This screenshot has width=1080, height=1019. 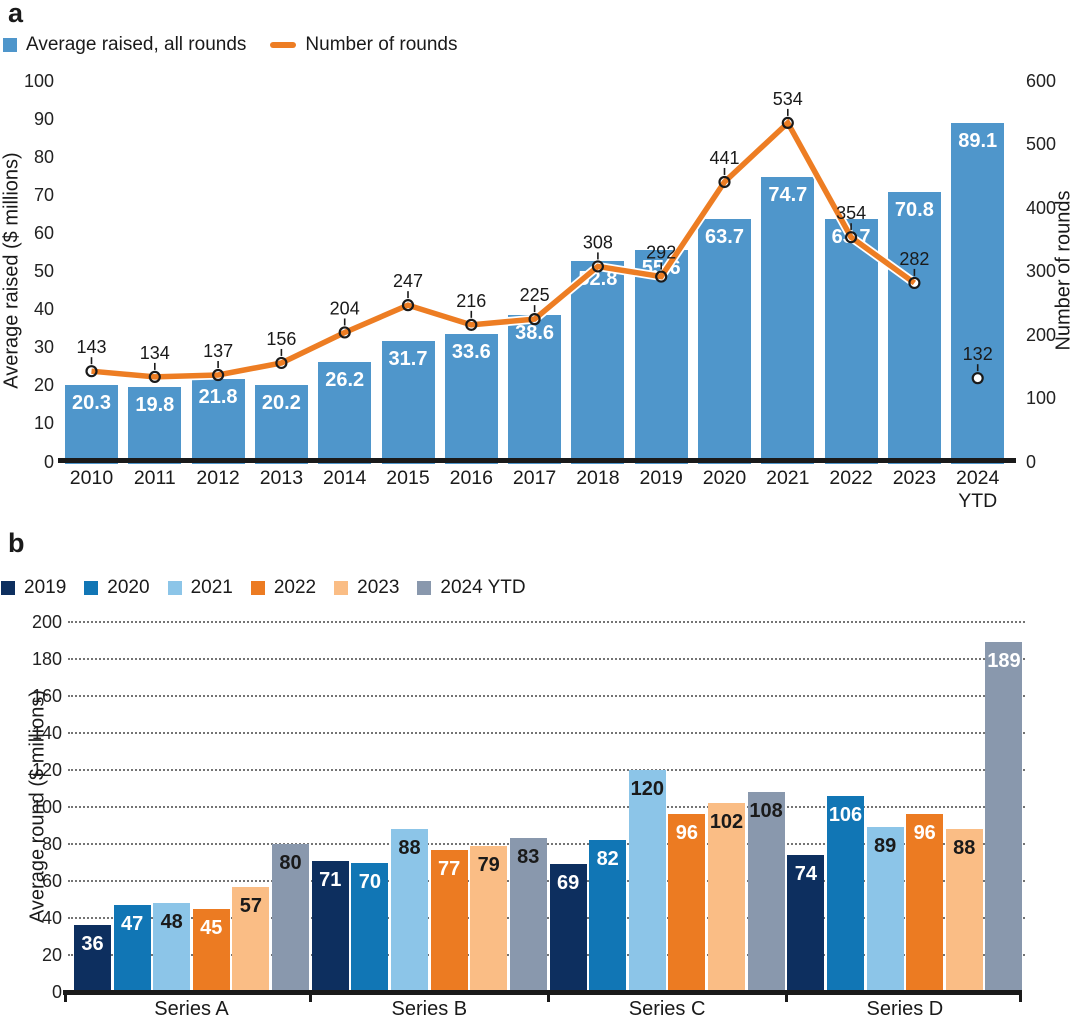 I want to click on panel-b-bar-value-label: 88, so click(x=409, y=848).